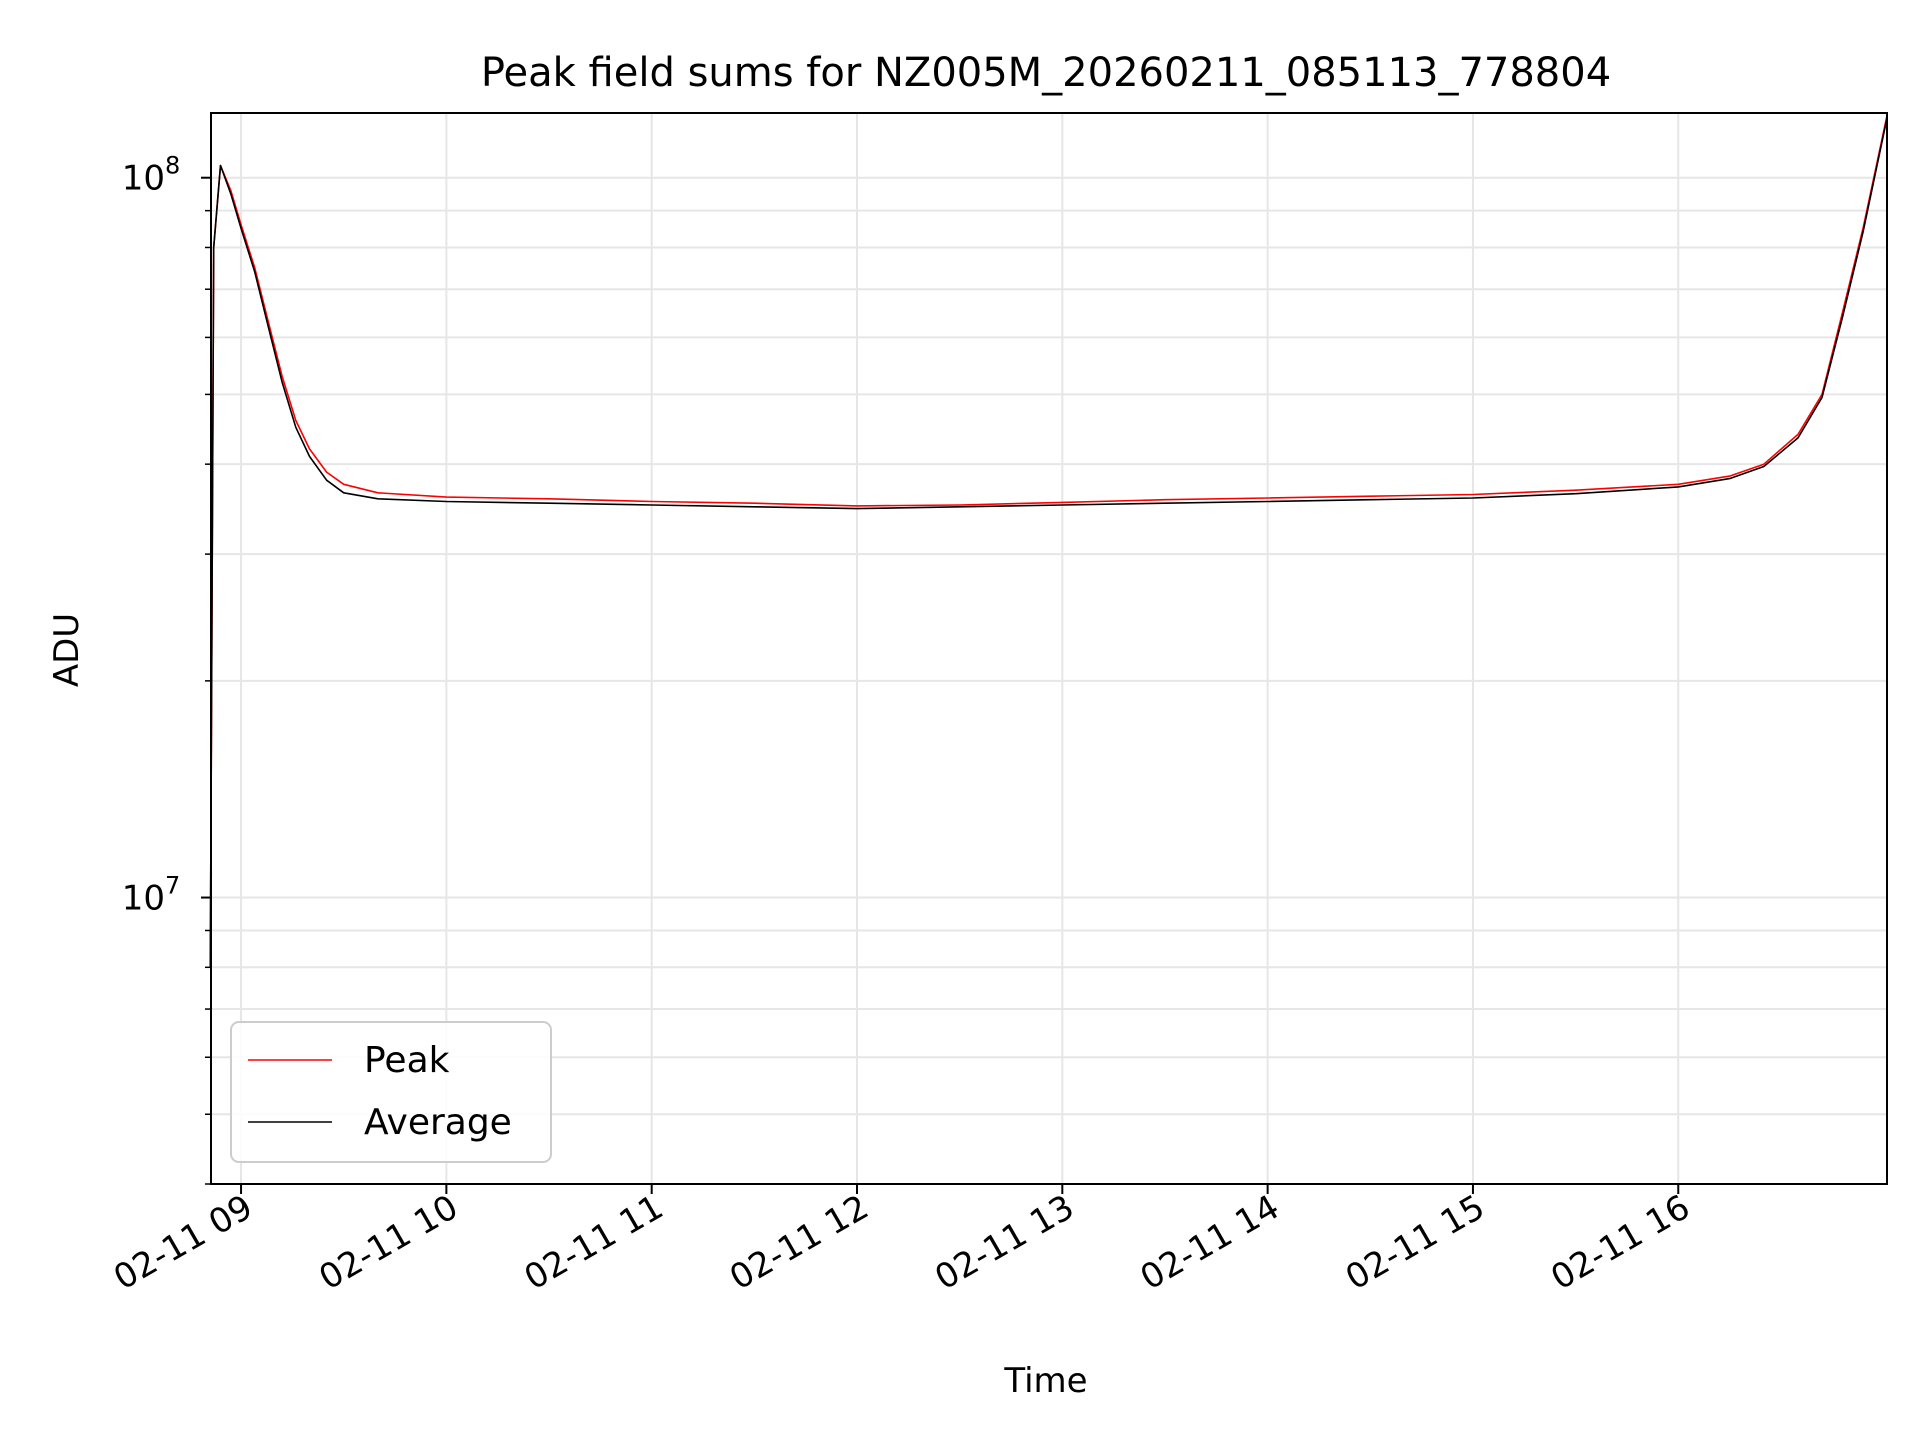 The width and height of the screenshot is (1920, 1440). Describe the element at coordinates (67, 650) in the screenshot. I see `y-axis-label: ADU` at that location.